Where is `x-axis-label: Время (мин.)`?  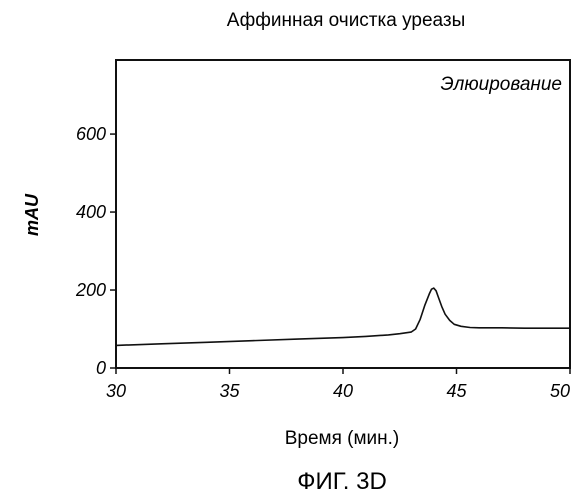 x-axis-label: Время (мин.) is located at coordinates (342, 438).